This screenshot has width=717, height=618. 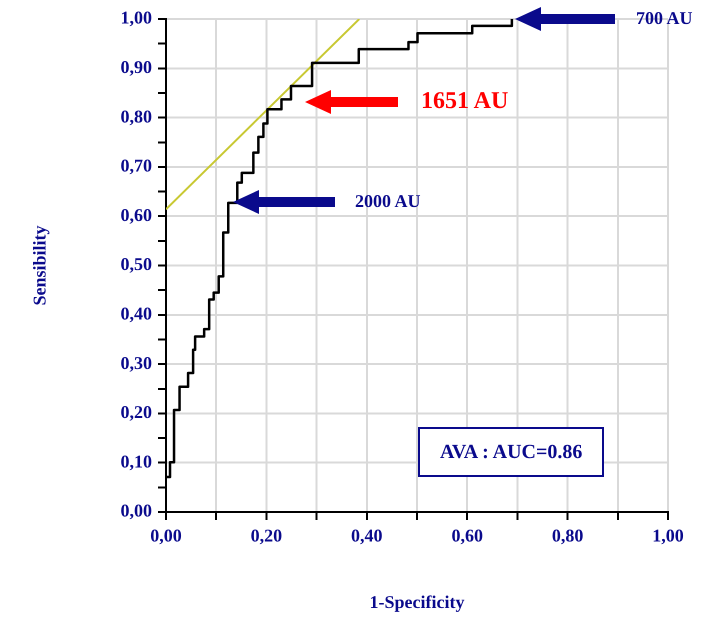 What do you see at coordinates (136, 264) in the screenshot?
I see `y-tick-label: 0,50` at bounding box center [136, 264].